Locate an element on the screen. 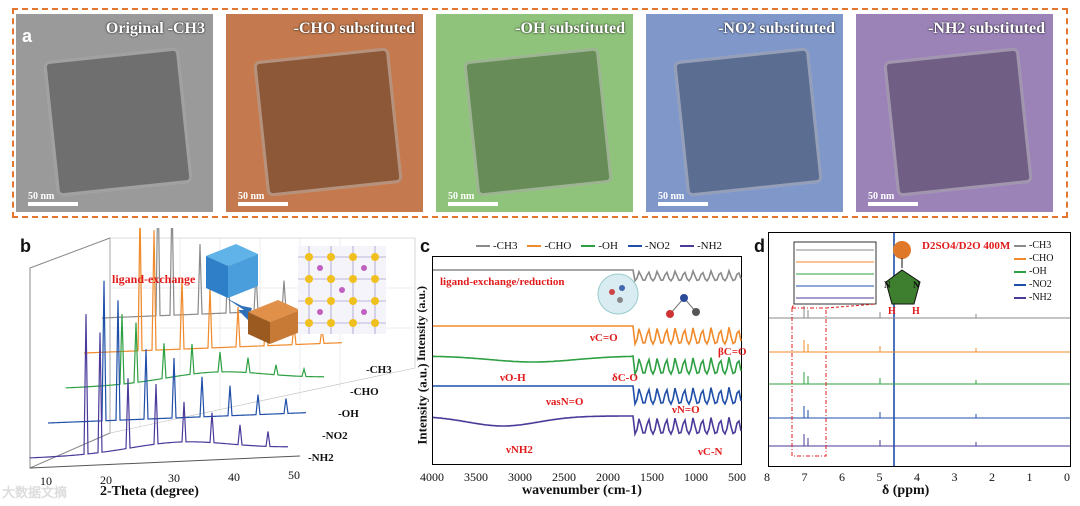 Image resolution: width=1080 pixels, height=506 pixels. ftir-xtick: 2000 is located at coordinates (608, 477).